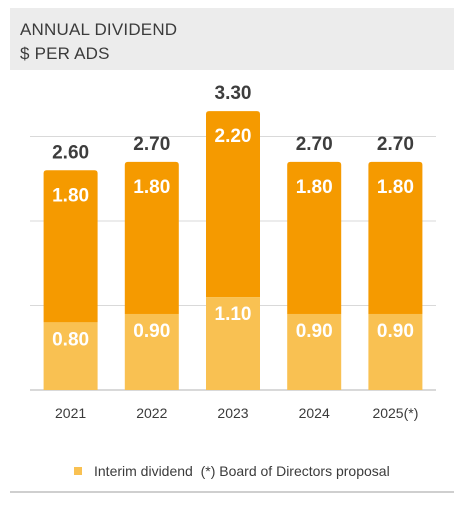 The image size is (476, 517). What do you see at coordinates (232, 413) in the screenshot?
I see `x-tick-label: 2023` at bounding box center [232, 413].